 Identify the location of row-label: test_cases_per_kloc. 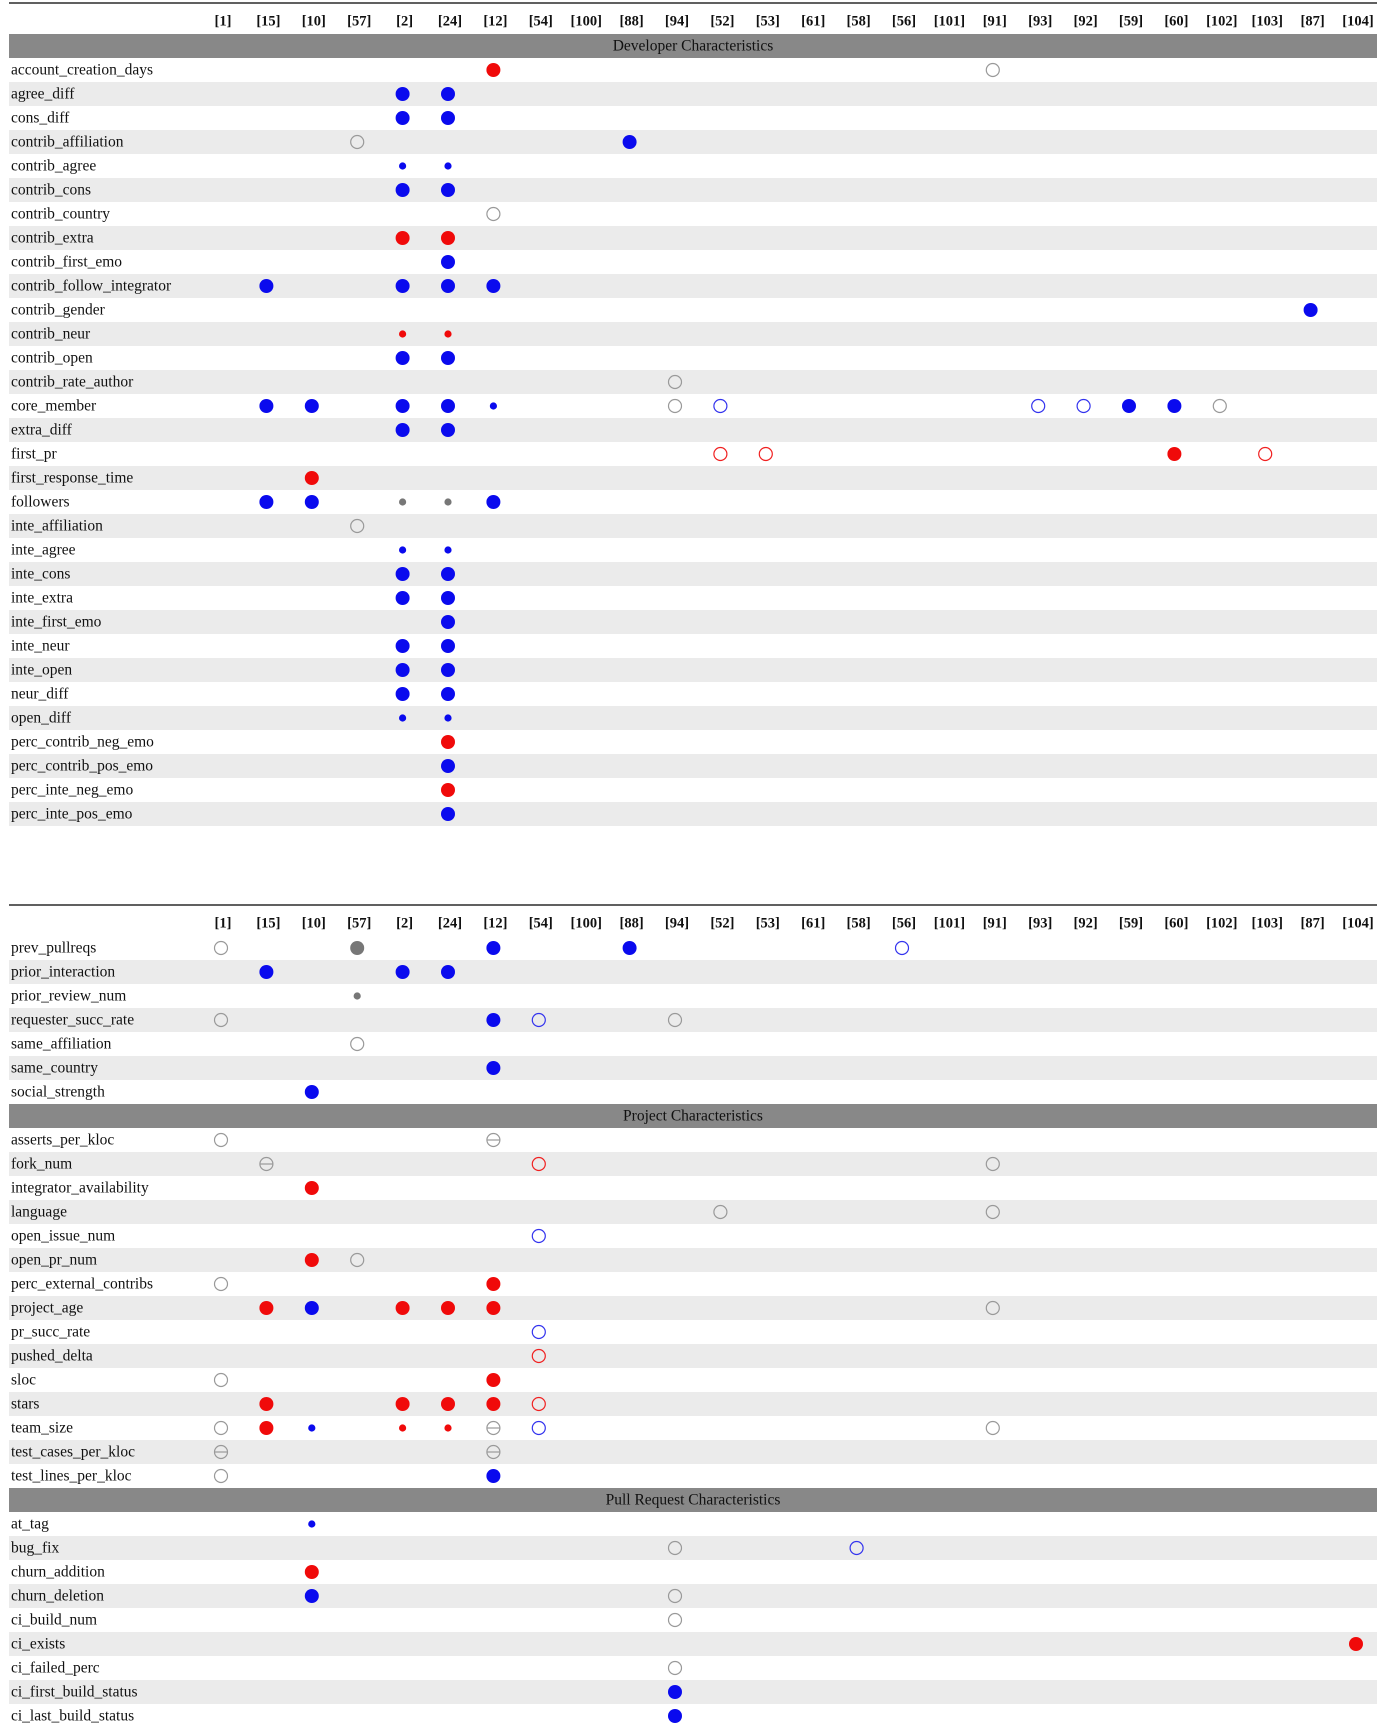
(73, 1452).